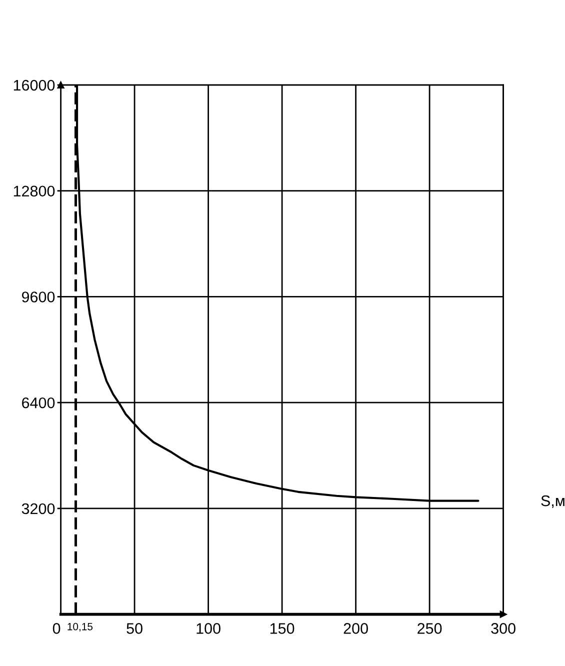  I want to click on x-tick-label: 150, so click(282, 628).